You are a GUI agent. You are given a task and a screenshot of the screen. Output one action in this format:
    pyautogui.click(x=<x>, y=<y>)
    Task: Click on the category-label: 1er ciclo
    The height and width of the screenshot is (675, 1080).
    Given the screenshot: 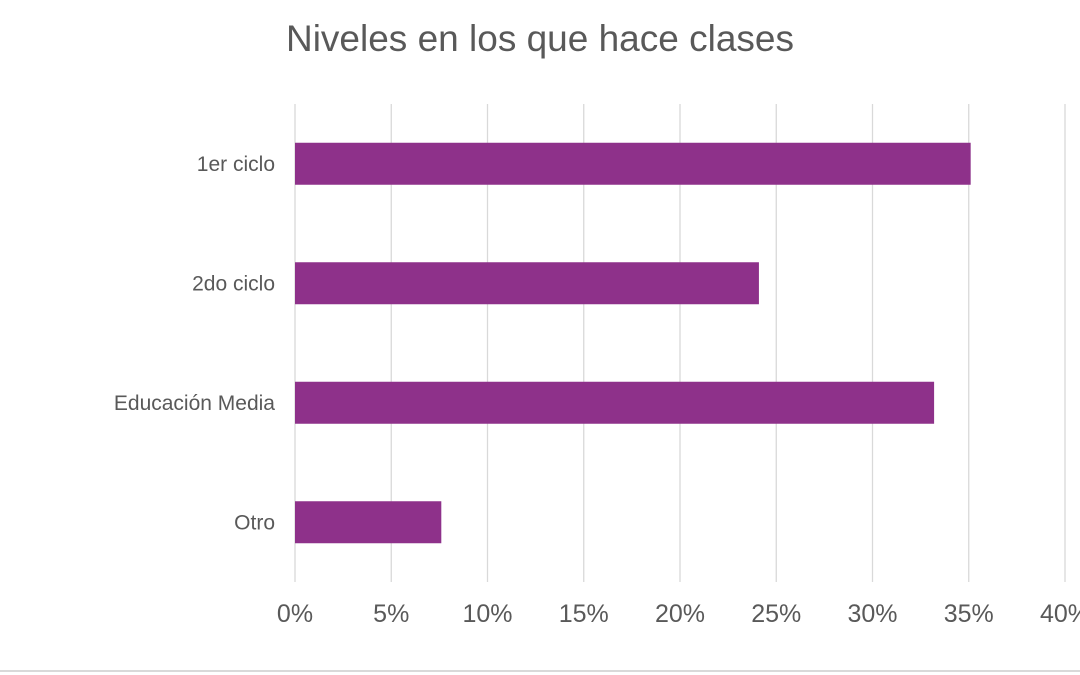 What is the action you would take?
    pyautogui.click(x=236, y=164)
    